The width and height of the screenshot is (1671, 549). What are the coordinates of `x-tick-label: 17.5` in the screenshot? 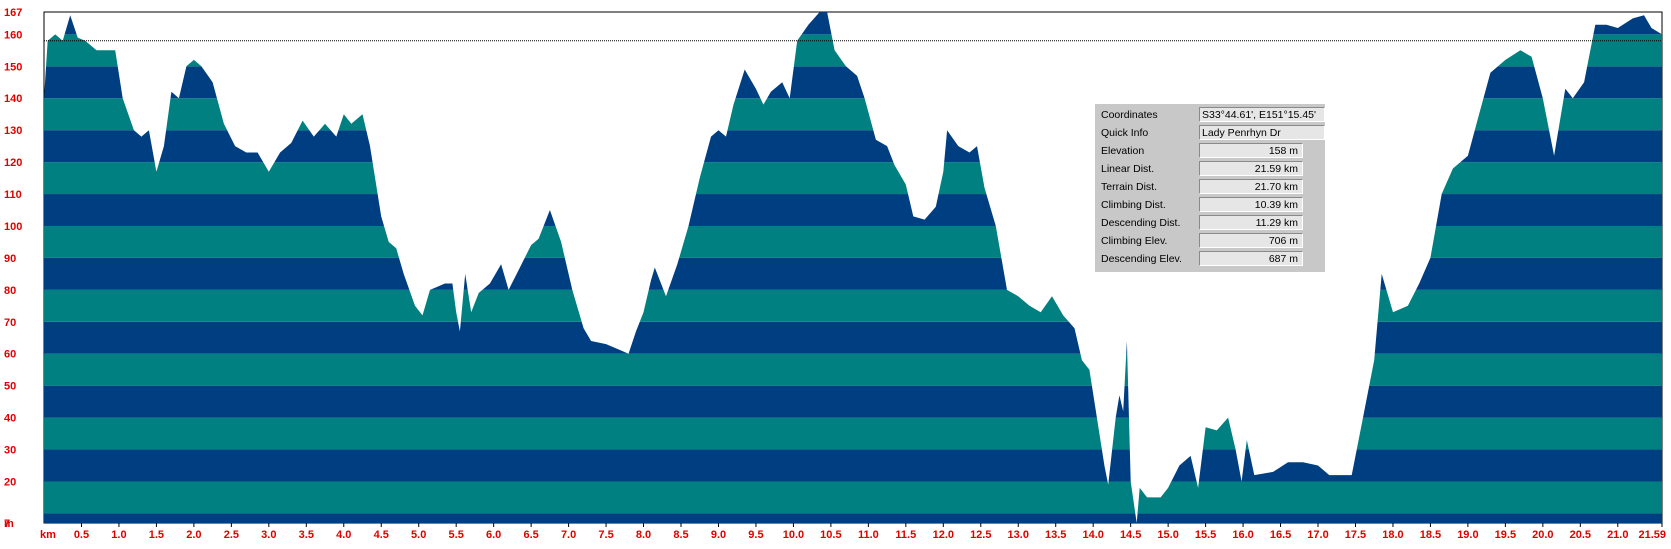 It's located at (1355, 535).